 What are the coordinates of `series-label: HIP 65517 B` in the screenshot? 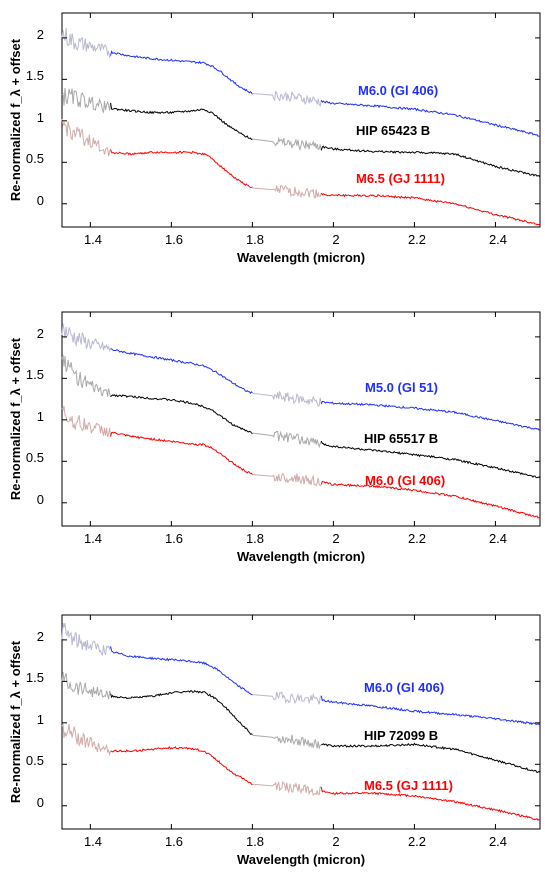 It's located at (401, 438).